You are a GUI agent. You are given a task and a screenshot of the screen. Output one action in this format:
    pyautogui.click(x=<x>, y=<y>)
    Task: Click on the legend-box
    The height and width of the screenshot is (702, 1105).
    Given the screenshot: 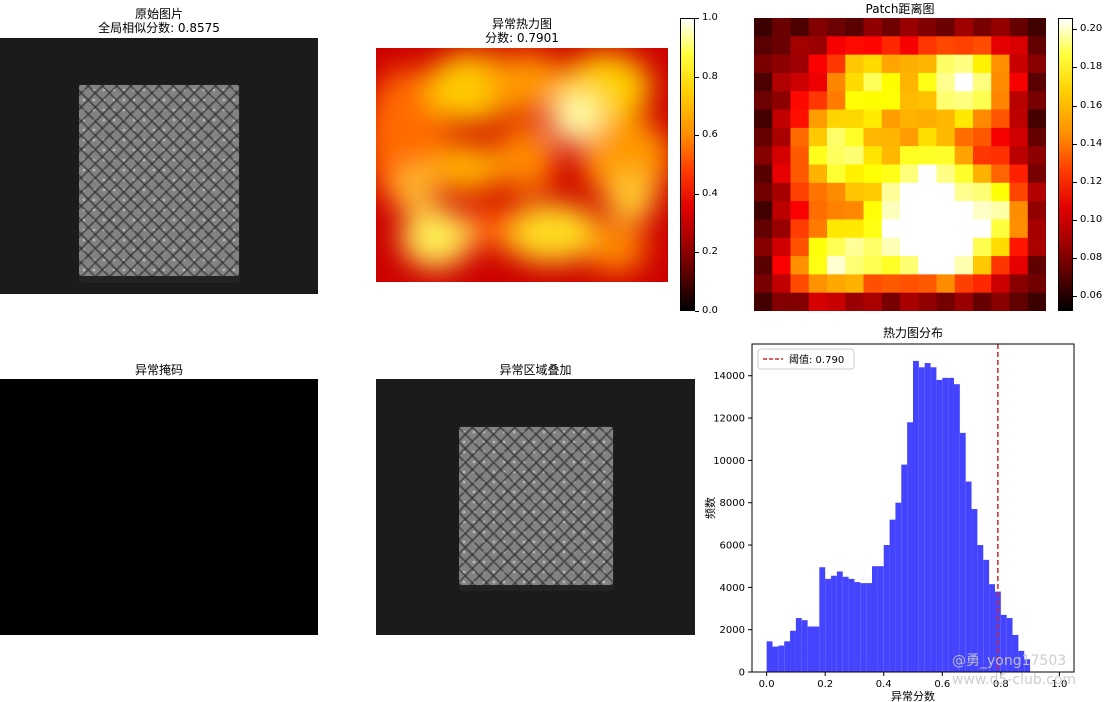 What is the action you would take?
    pyautogui.click(x=806, y=359)
    